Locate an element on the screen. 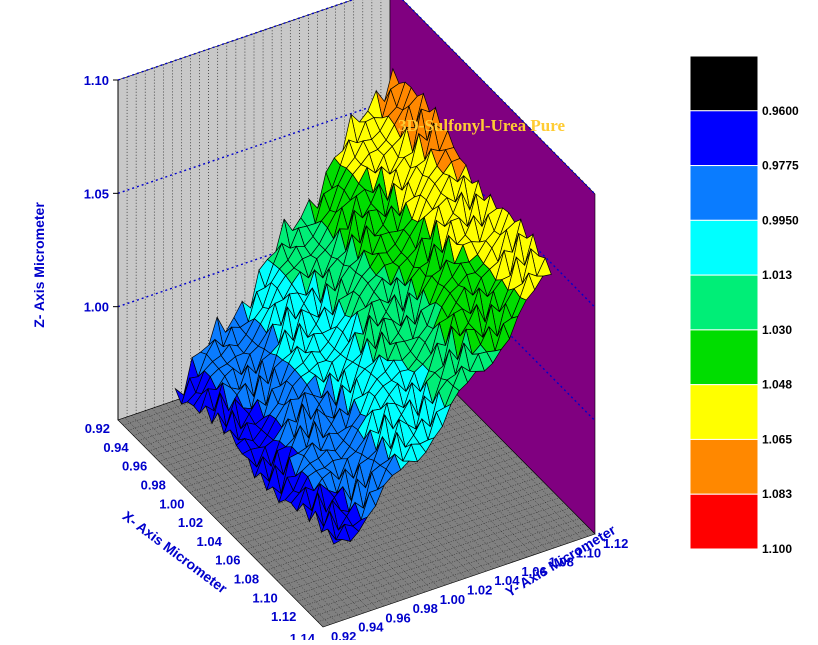 The image size is (818, 645). y-tick-label: 1.06 is located at coordinates (533, 571).